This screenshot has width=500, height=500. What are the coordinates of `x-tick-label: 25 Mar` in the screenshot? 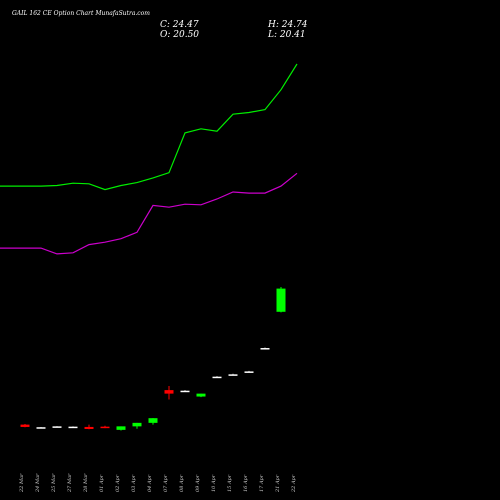 It's located at (54, 483).